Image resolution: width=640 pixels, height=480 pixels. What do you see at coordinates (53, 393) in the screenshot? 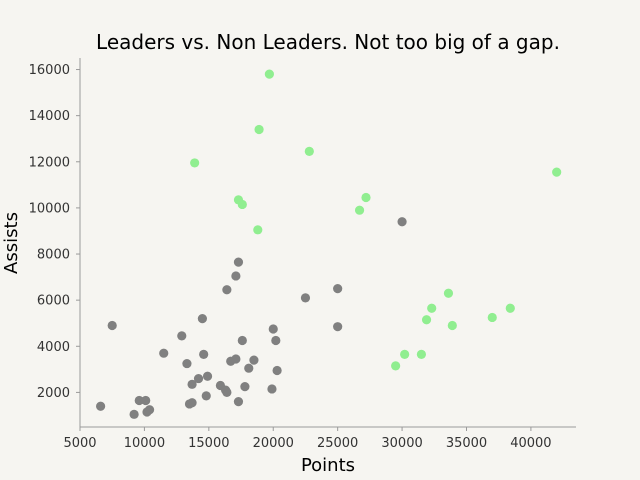
I see `y-tick-label: 2000` at bounding box center [53, 393].